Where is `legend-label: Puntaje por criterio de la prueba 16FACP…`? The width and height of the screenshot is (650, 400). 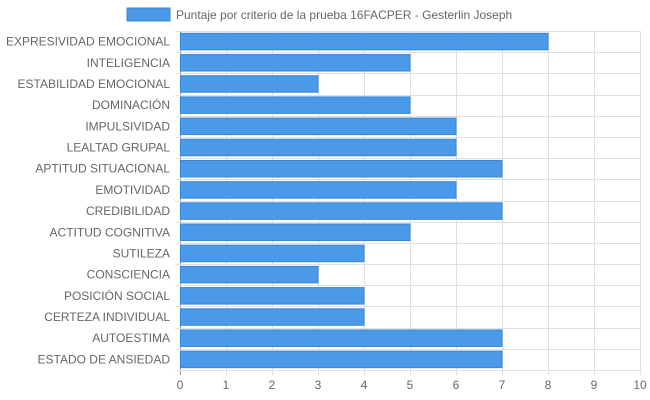
legend-label: Puntaje por criterio de la prueba 16FACP… is located at coordinates (344, 15).